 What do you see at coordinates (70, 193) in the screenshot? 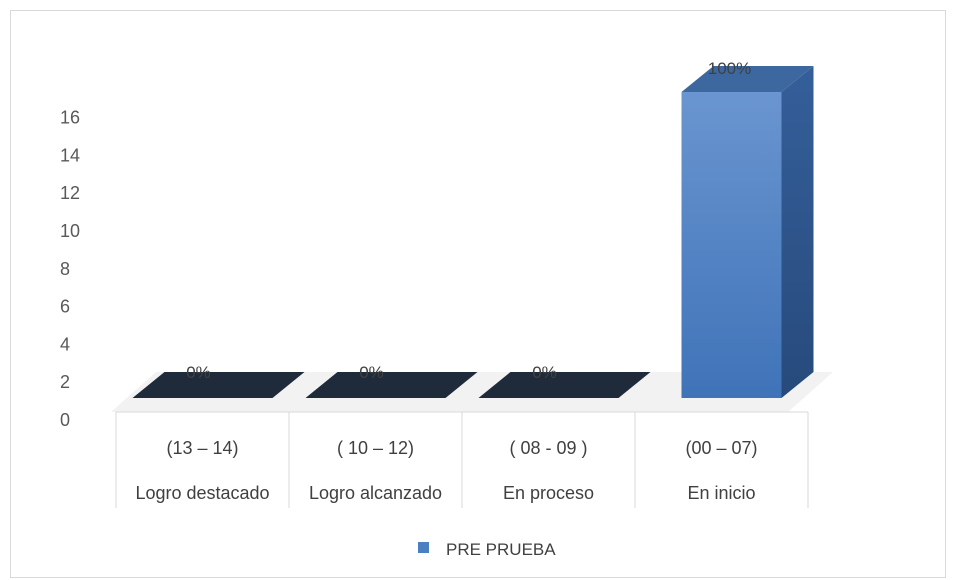
I see `y-tick-label: 12` at bounding box center [70, 193].